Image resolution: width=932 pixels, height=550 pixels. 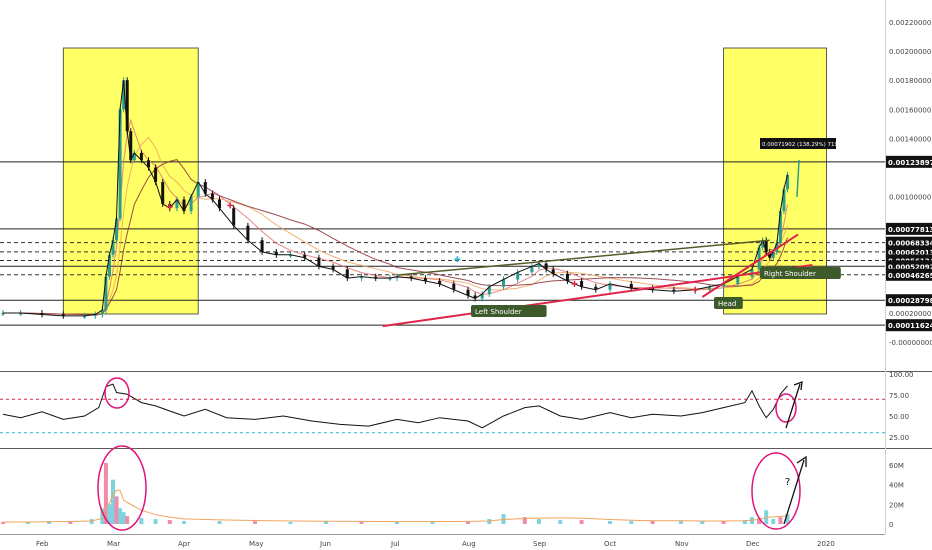 I want to click on price-measure-bg, so click(x=798, y=143).